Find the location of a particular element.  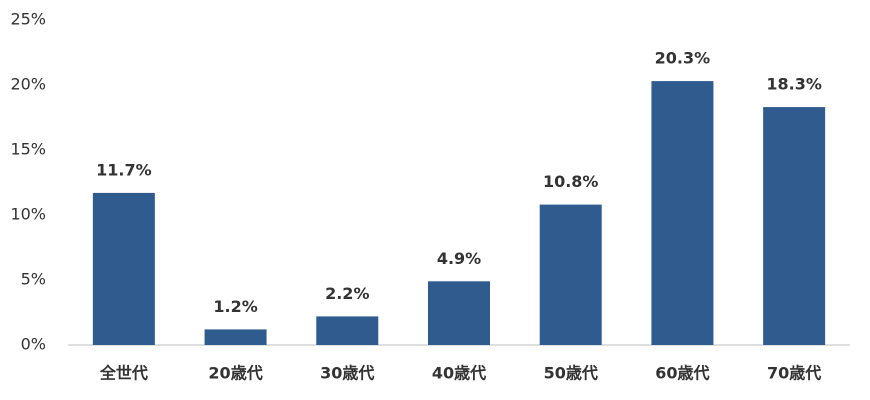

value-label: 2.2% is located at coordinates (347, 293).